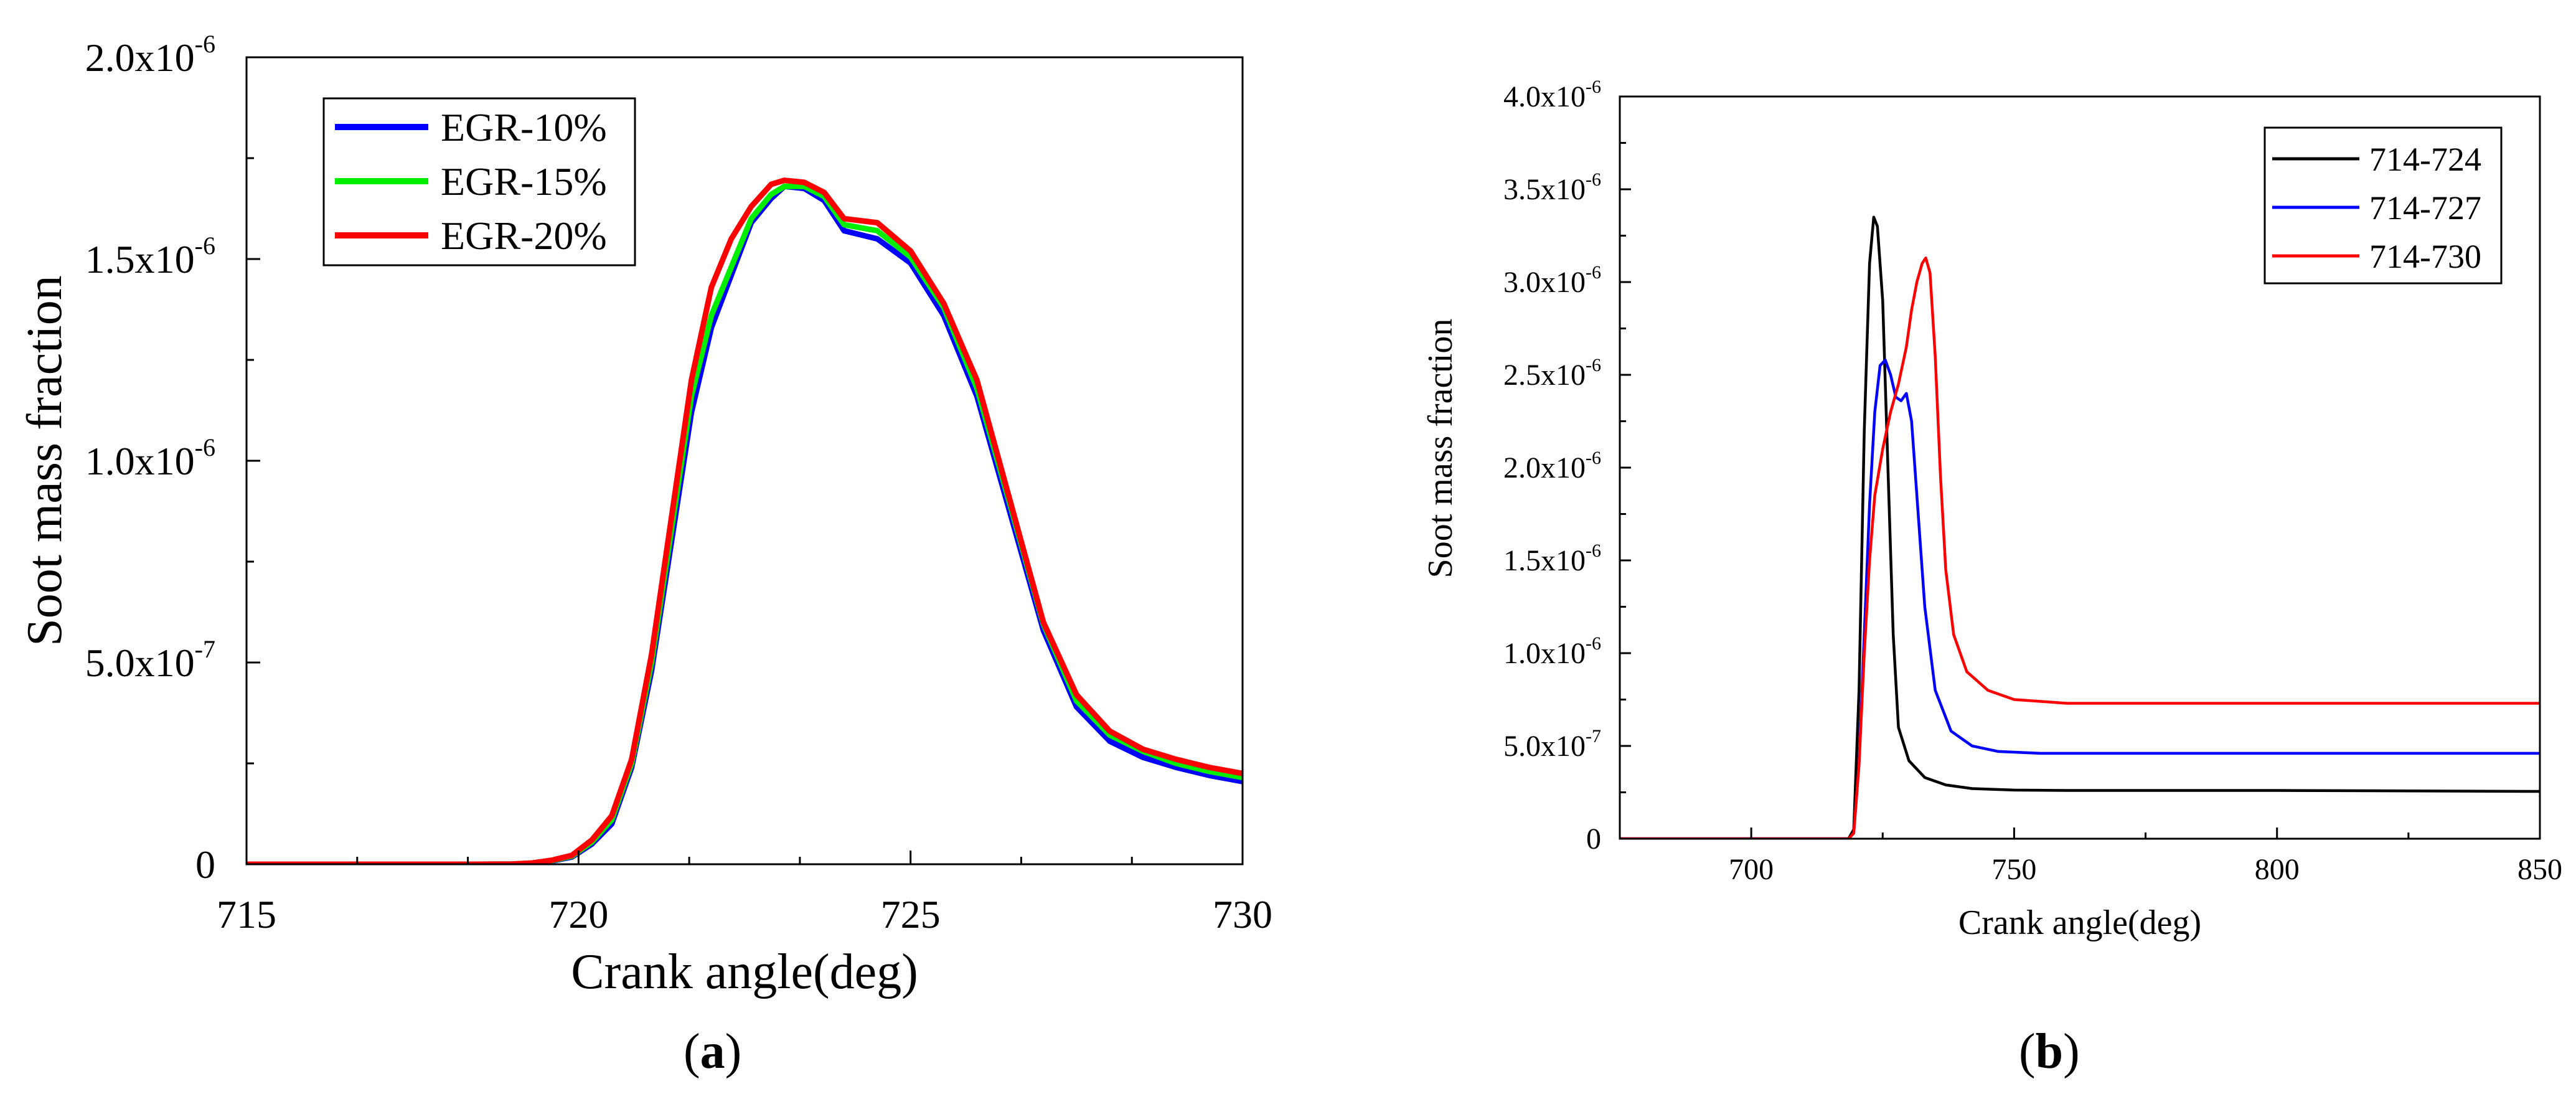  What do you see at coordinates (578, 914) in the screenshot?
I see `chart-a-x-tick-label: 720` at bounding box center [578, 914].